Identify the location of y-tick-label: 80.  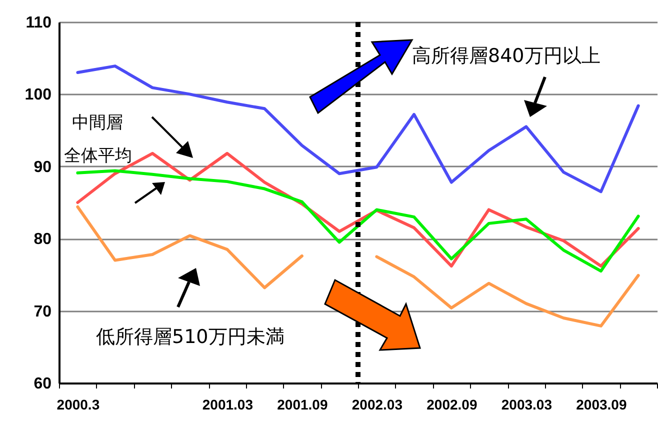
(43, 239).